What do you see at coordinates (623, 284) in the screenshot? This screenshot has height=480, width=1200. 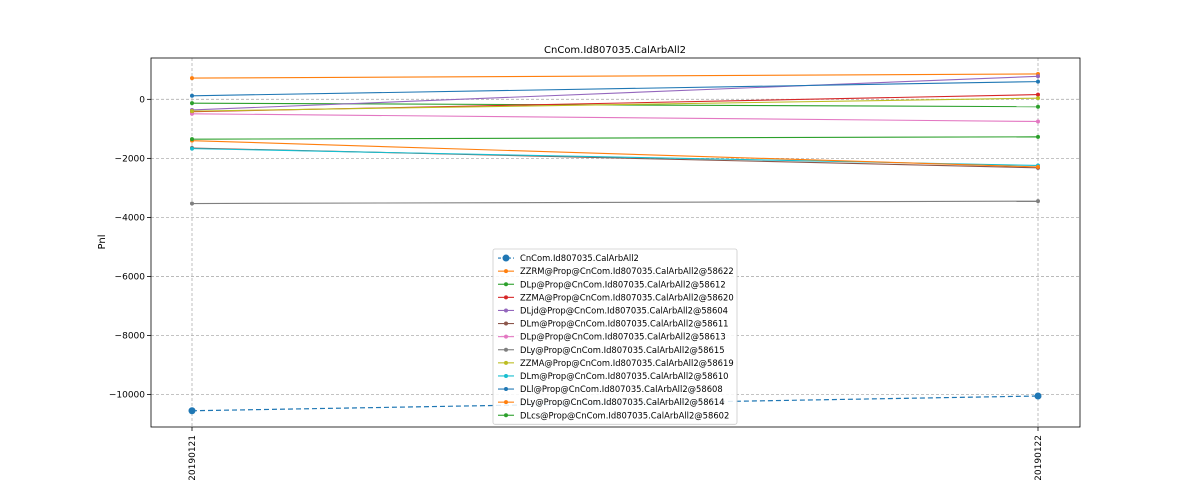 I see `legend-entry-label: DLp@Prop@CnCom.Id807035.CalArbAll2@58612` at bounding box center [623, 284].